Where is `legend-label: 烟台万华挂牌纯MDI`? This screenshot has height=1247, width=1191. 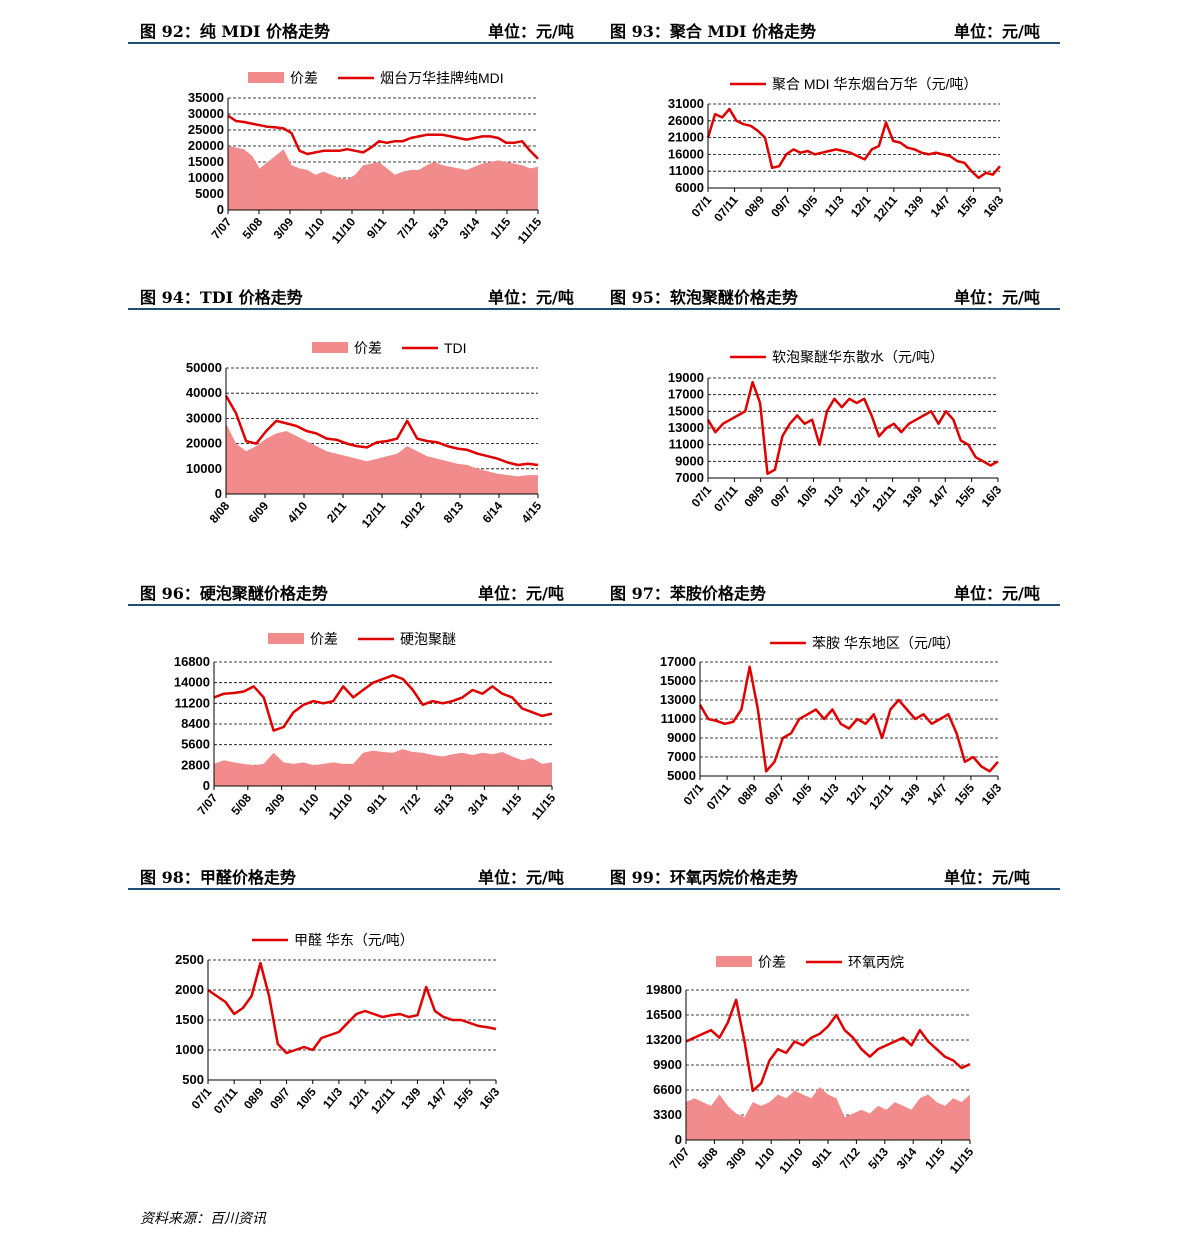
legend-label: 烟台万华挂牌纯MDI is located at coordinates (442, 78).